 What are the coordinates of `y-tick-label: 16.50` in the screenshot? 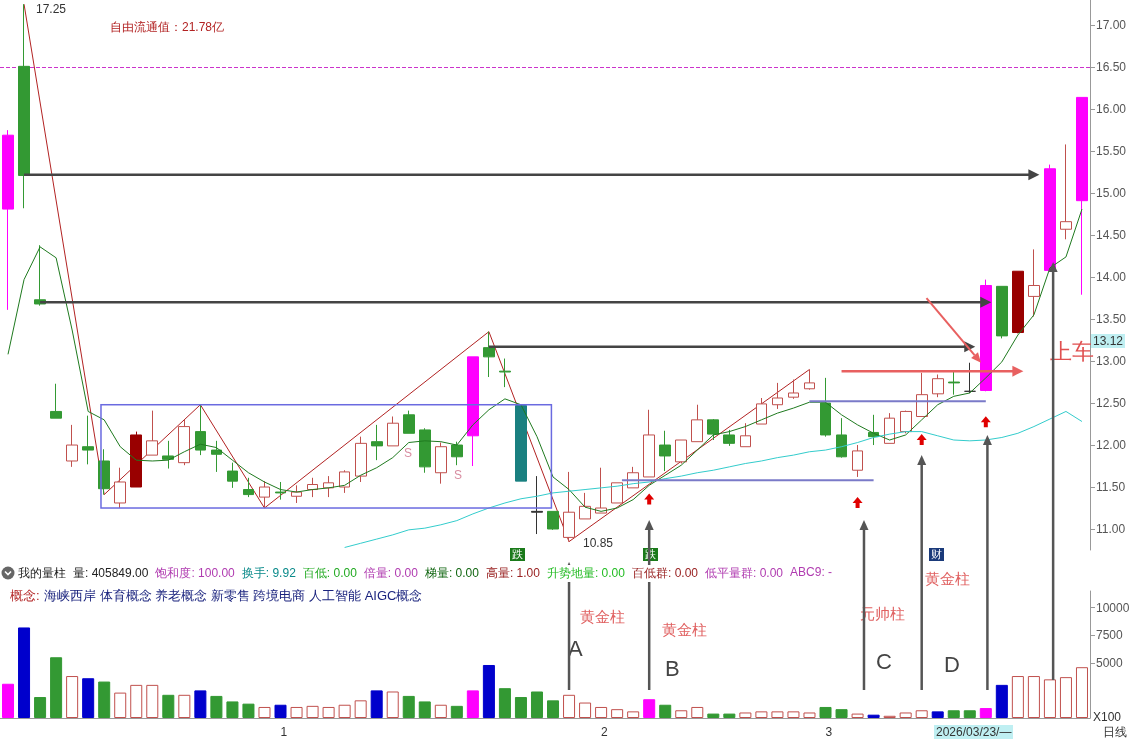 It's located at (1111, 67).